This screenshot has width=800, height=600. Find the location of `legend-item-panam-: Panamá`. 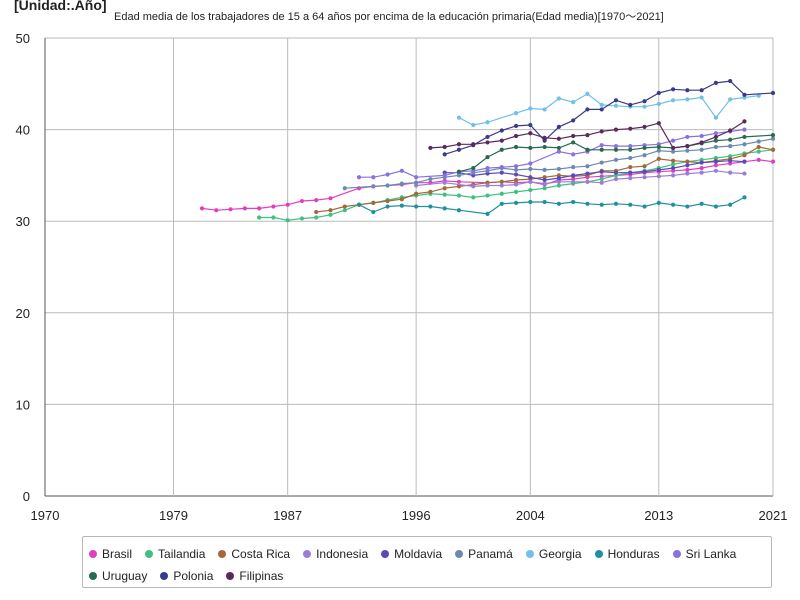

legend-item-panam-: Panamá is located at coordinates (484, 554).